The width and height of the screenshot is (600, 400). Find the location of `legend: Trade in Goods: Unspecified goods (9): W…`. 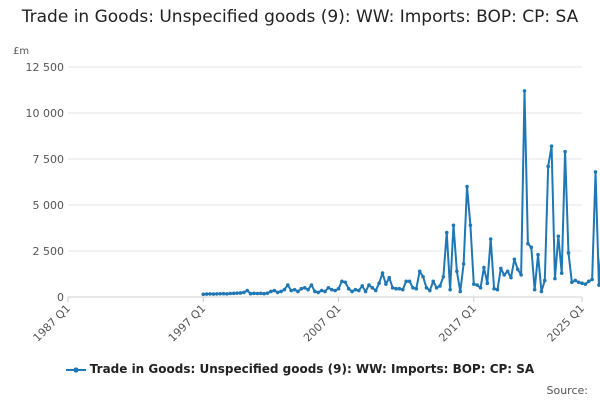

legend: Trade in Goods: Unspecified goods (9): W… is located at coordinates (300, 369).